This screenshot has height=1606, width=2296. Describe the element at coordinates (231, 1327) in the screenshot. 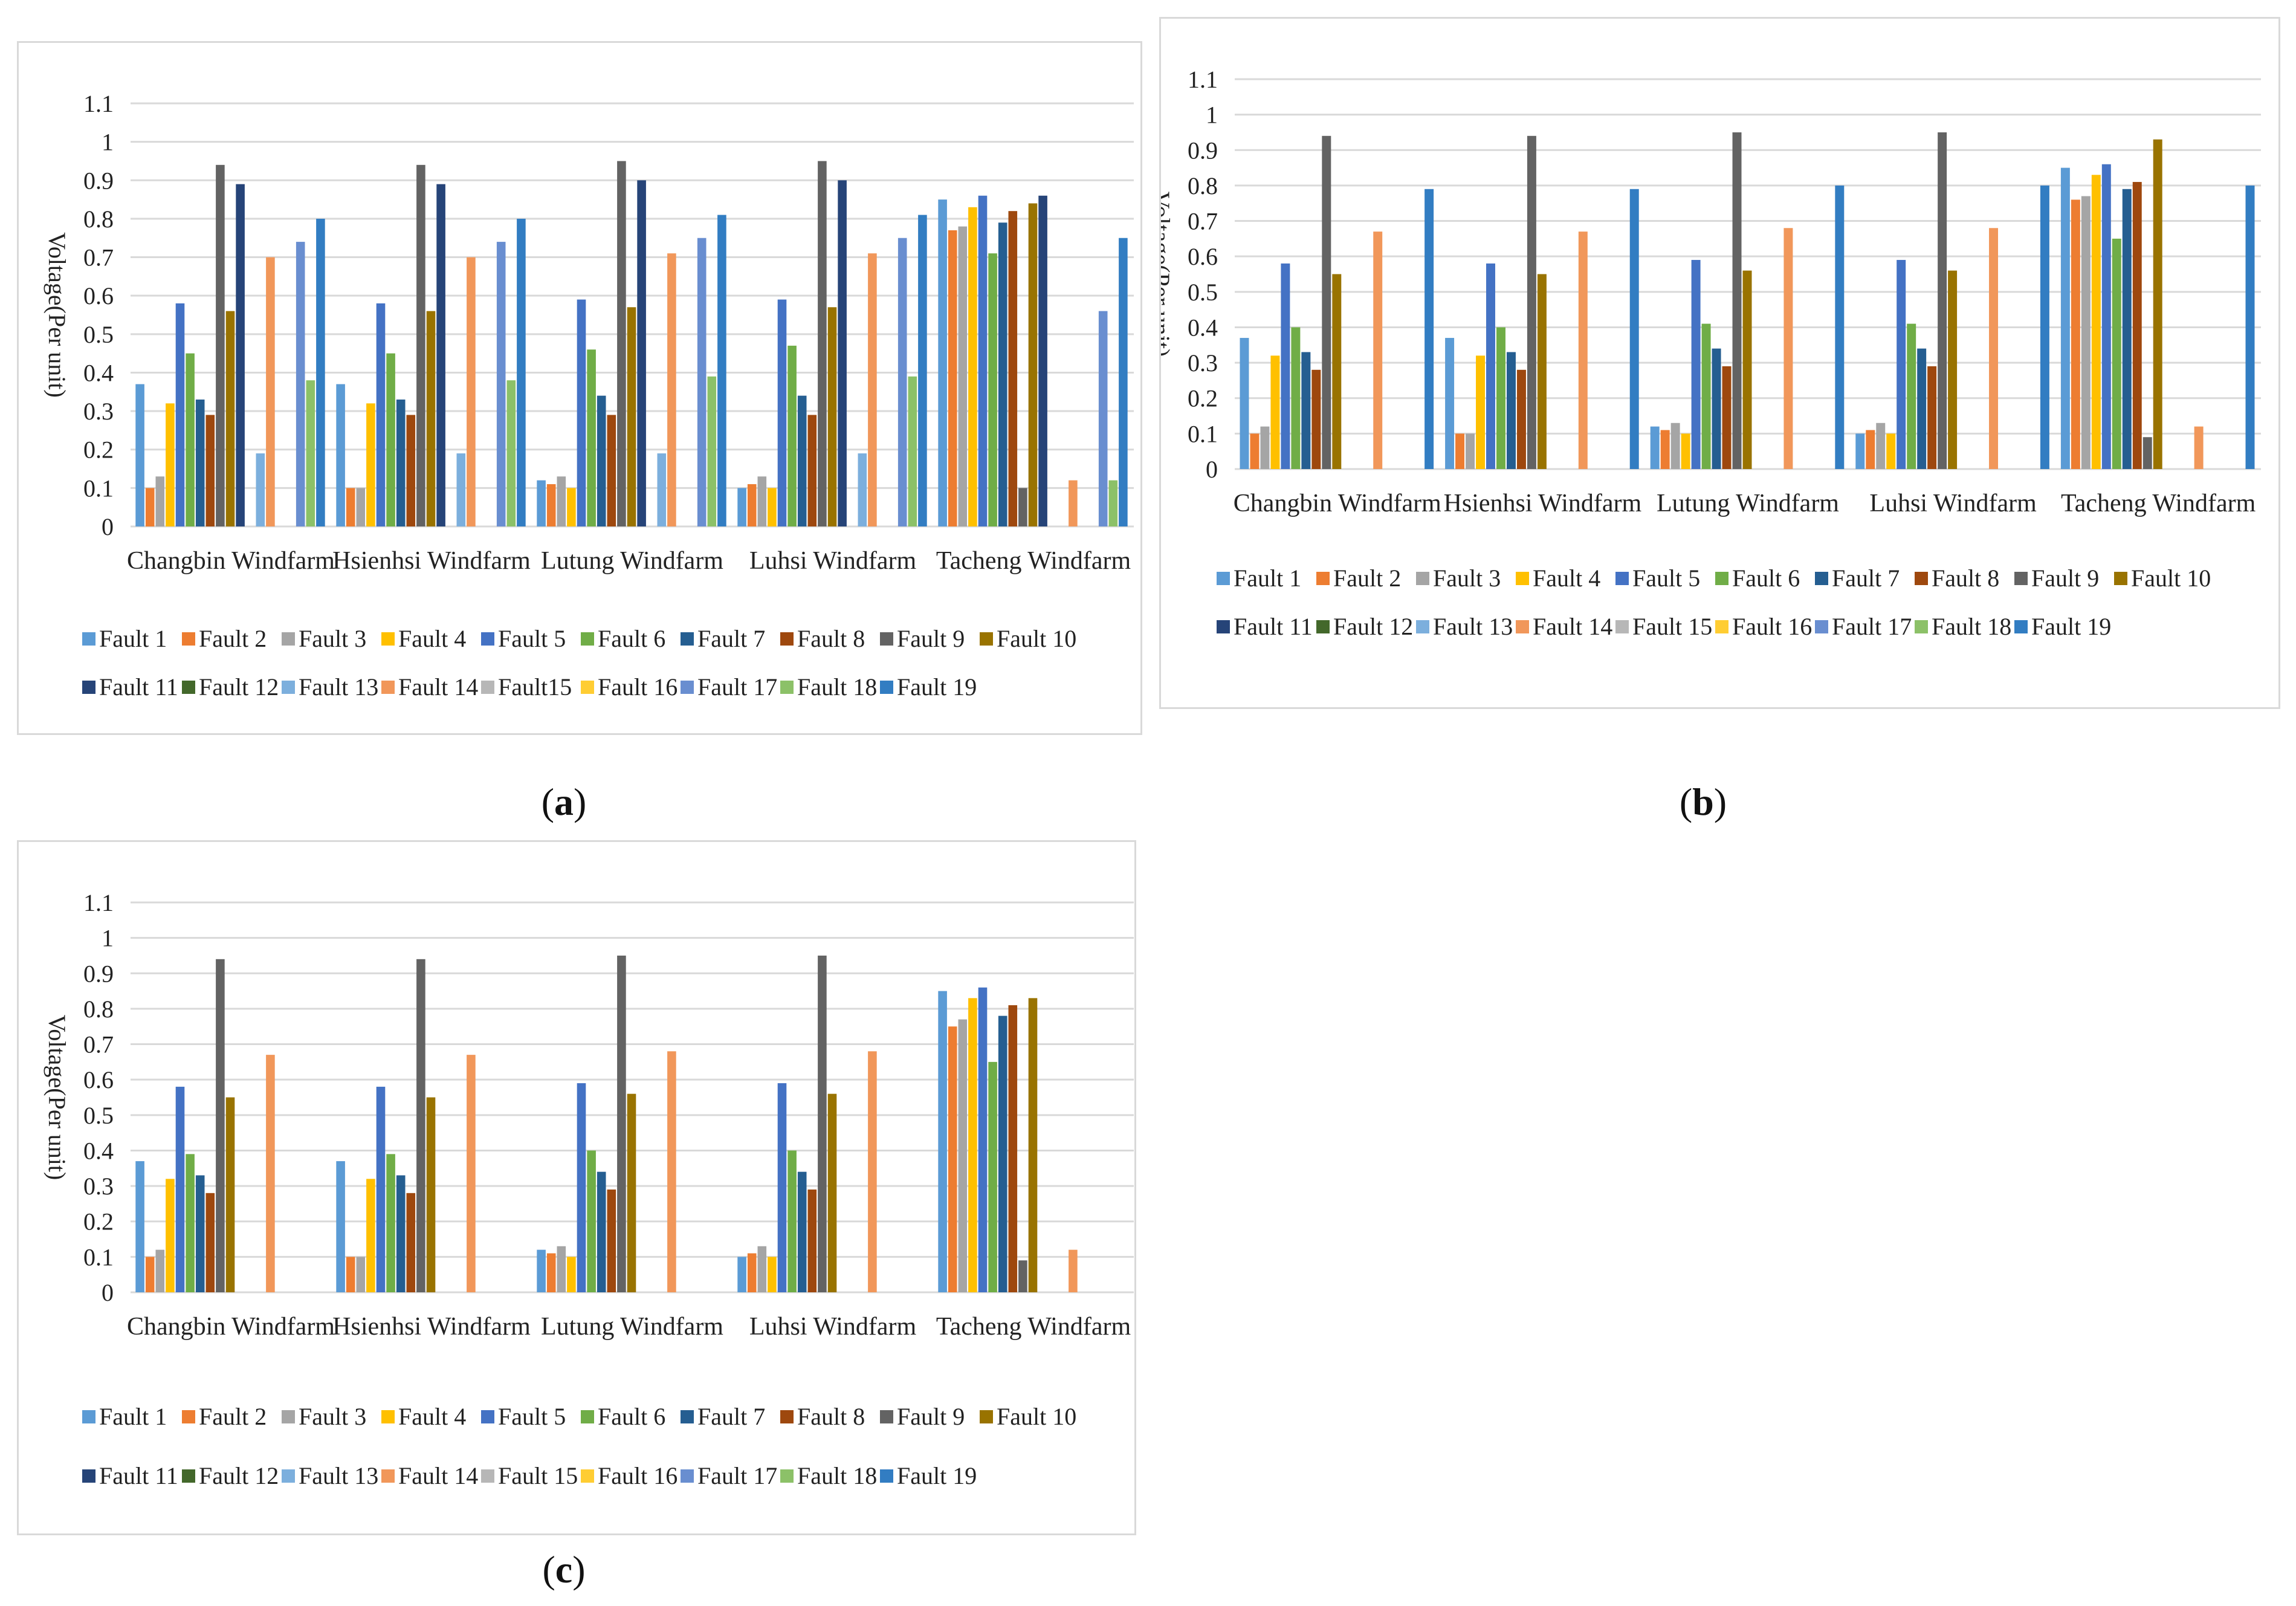

I see `x-tick-label: Changbin Windfarm` at that location.